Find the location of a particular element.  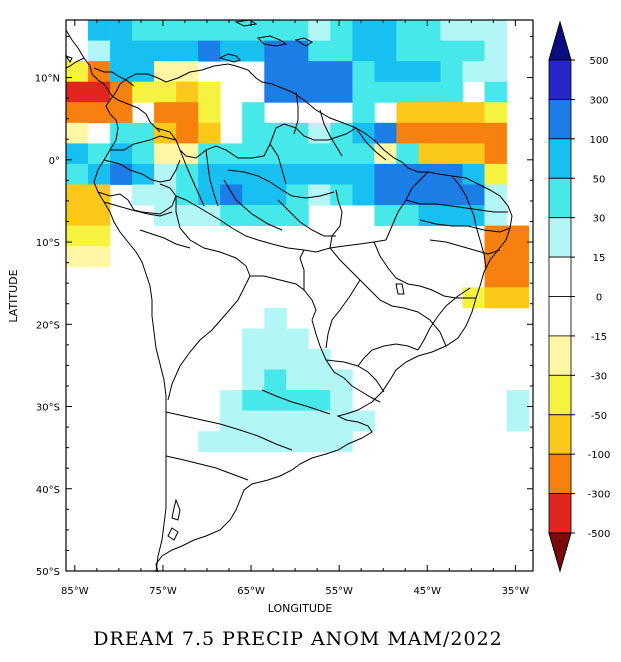

lat-tick-label: 10°N is located at coordinates (47, 79).